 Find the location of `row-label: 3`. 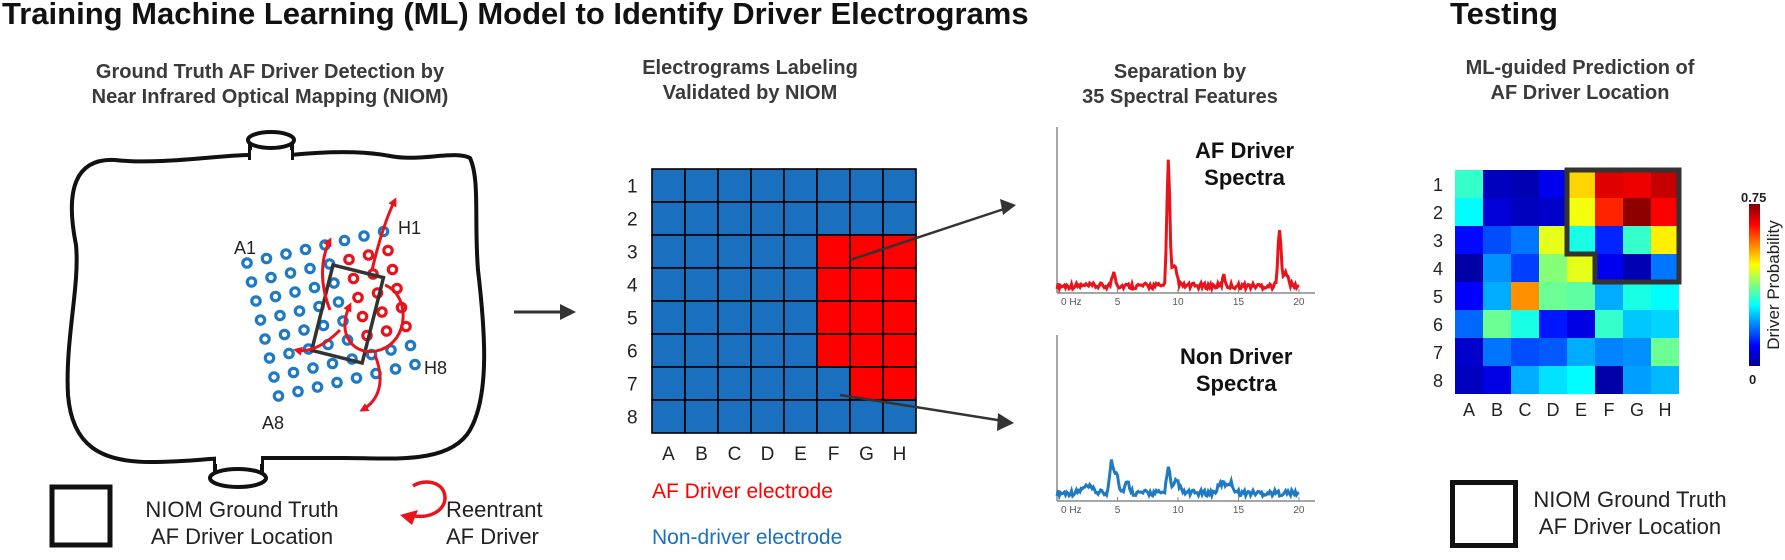

row-label: 3 is located at coordinates (632, 253).